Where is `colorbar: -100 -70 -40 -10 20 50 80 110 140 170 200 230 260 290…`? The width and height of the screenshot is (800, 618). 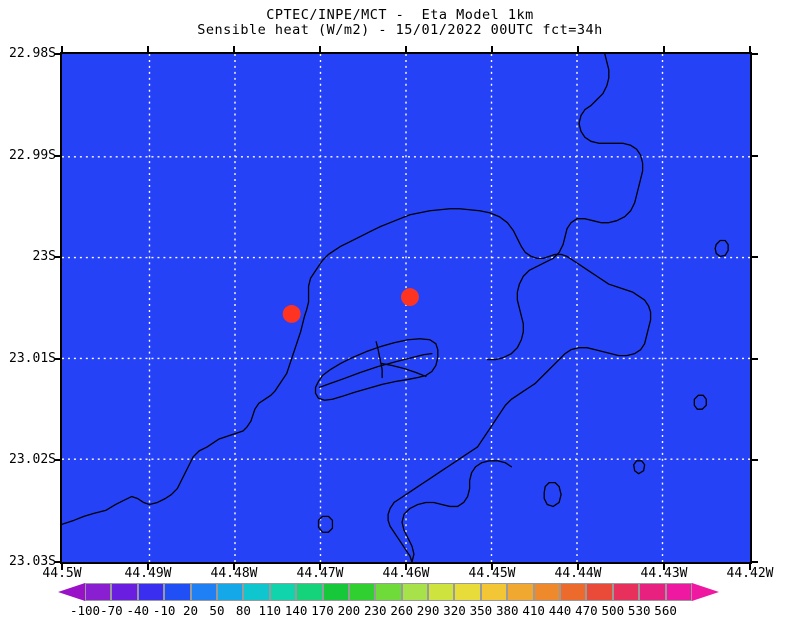 colorbar: -100 -70 -40 -10 20 50 80 110 140 170 200 230 260 290… is located at coordinates (400, 600).